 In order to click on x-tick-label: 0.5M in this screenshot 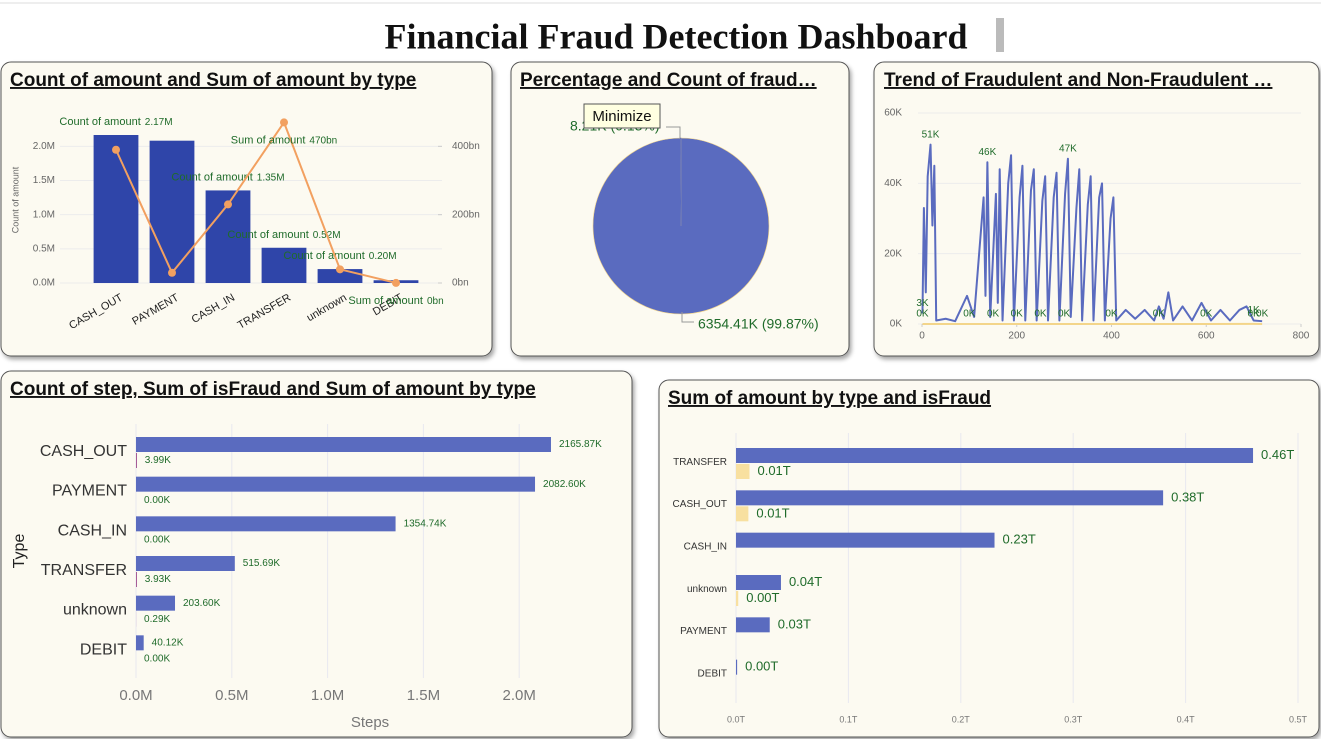, I will do `click(231, 695)`.